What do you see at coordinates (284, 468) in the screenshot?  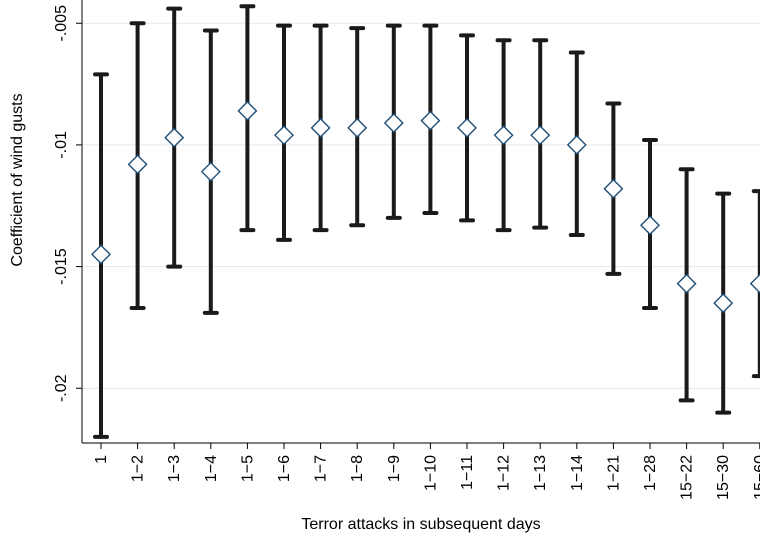 I see `x-tick-label: 1−6` at bounding box center [284, 468].